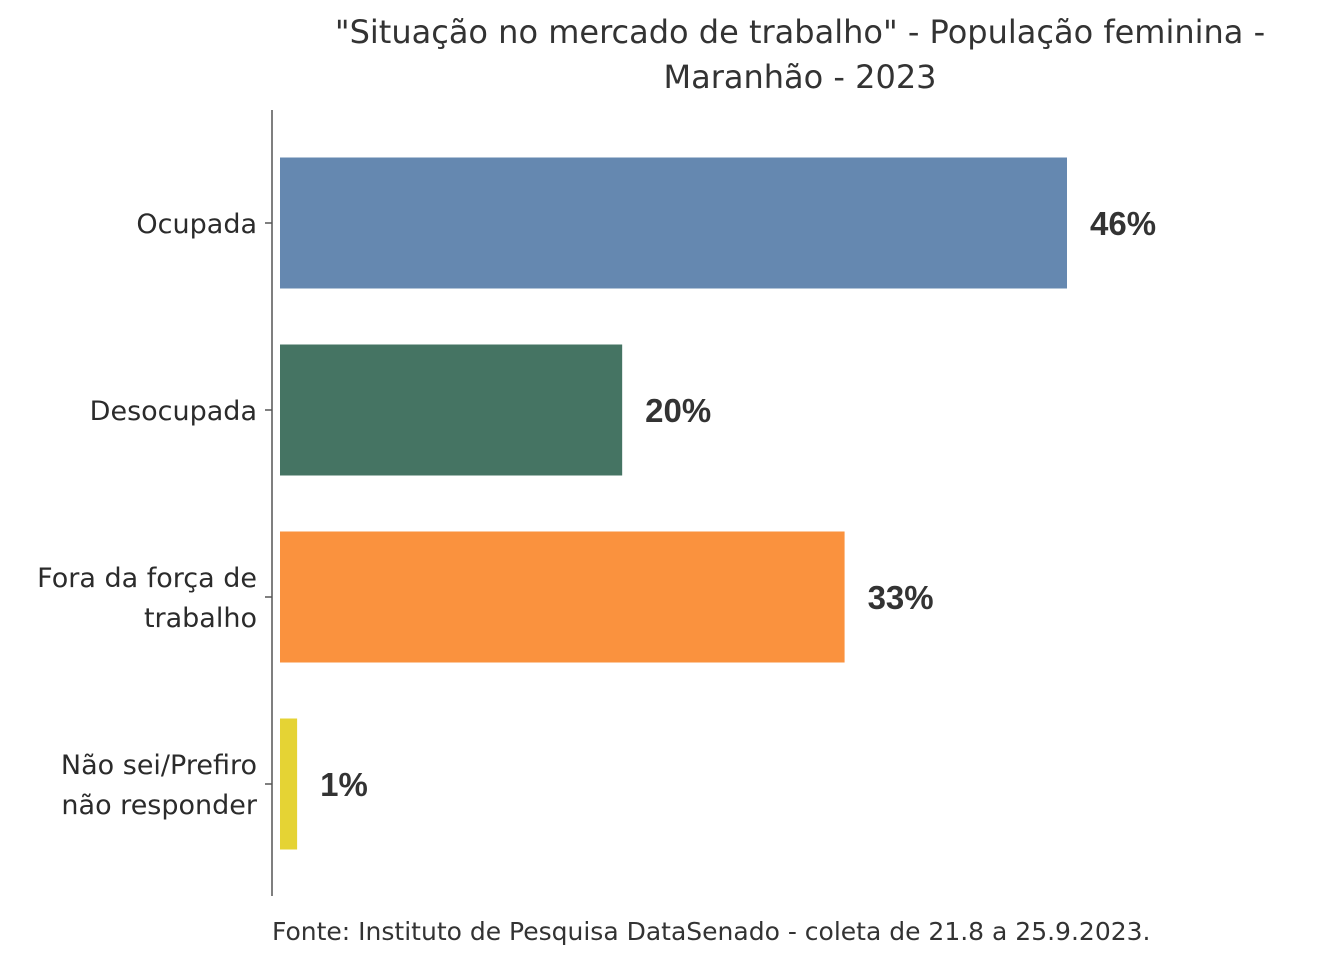  Describe the element at coordinates (200, 618) in the screenshot. I see `category-label-2-line-1: trabalho` at that location.